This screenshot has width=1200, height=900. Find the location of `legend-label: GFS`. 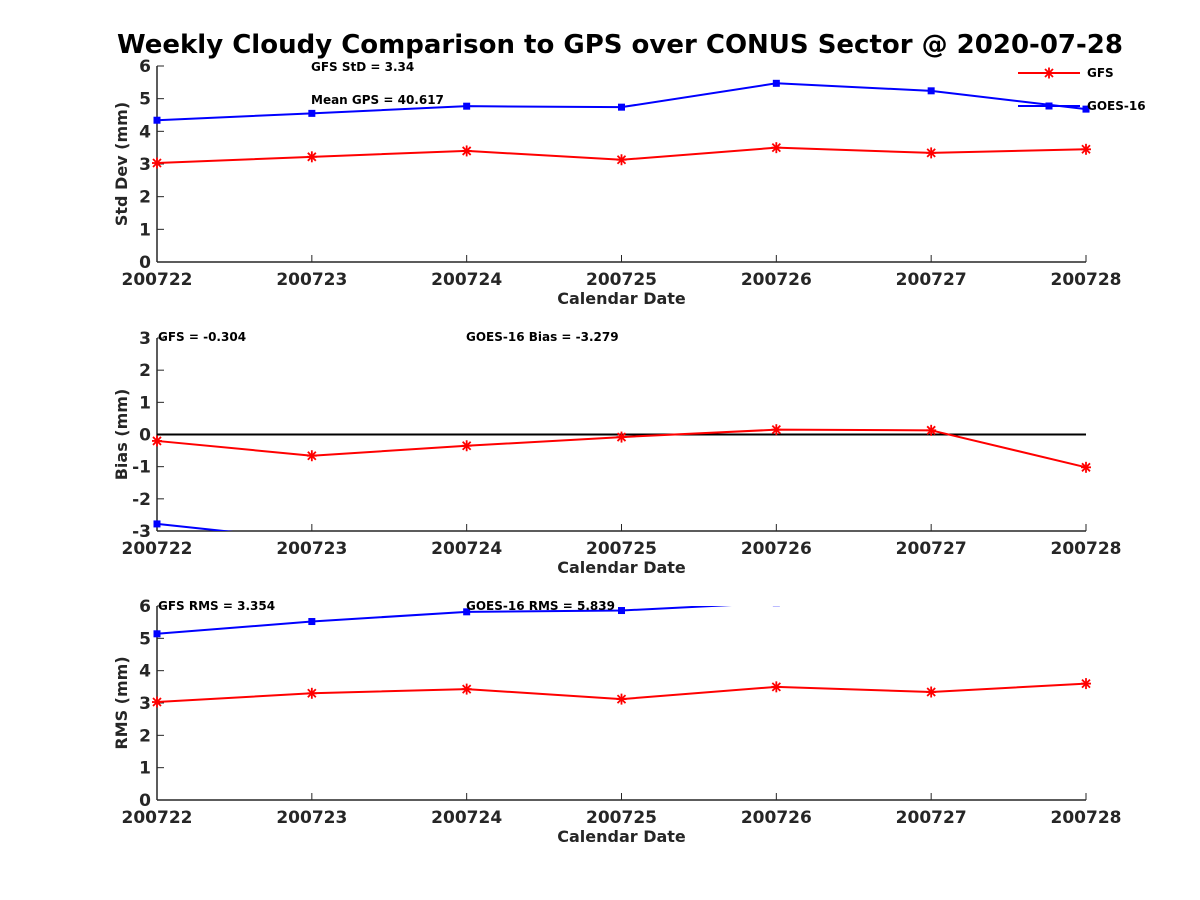

legend-label: GFS is located at coordinates (1100, 73).